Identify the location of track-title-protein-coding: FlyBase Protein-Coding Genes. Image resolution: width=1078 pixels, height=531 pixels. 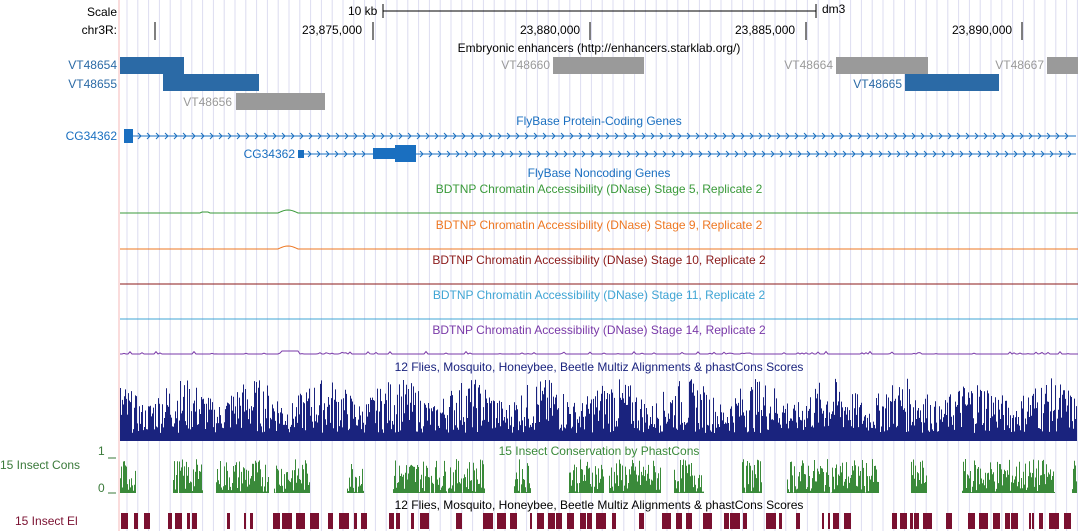
(599, 121).